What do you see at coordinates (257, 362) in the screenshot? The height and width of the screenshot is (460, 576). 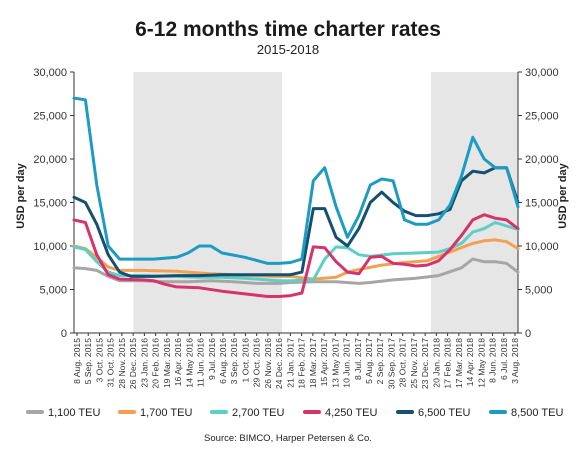 I see `x-tick-label: 29 Oct. 2016` at bounding box center [257, 362].